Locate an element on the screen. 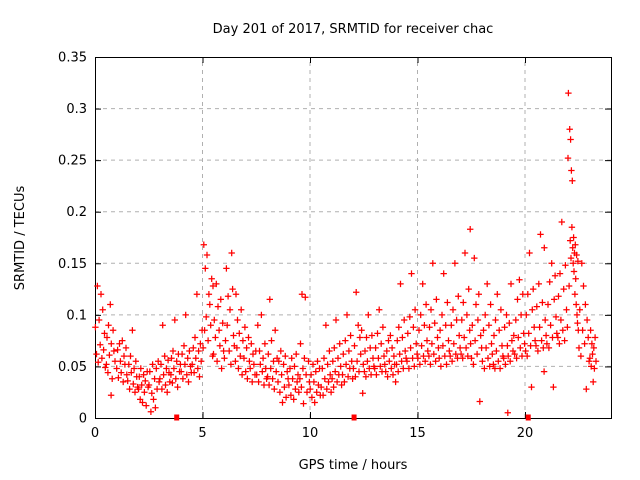  x-tick-label: 20 is located at coordinates (525, 433).